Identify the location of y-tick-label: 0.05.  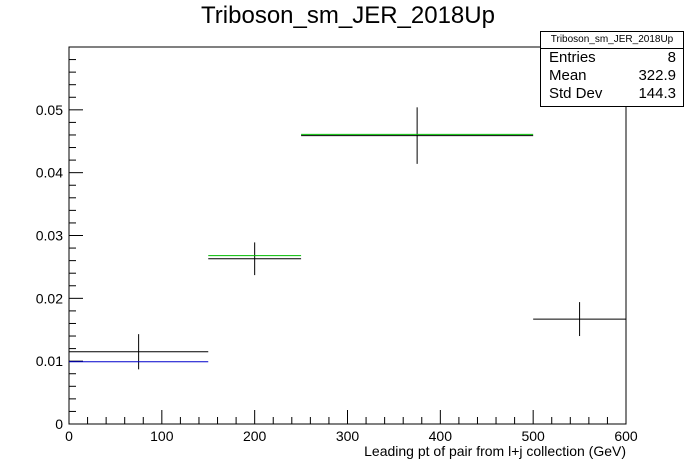
(49, 110).